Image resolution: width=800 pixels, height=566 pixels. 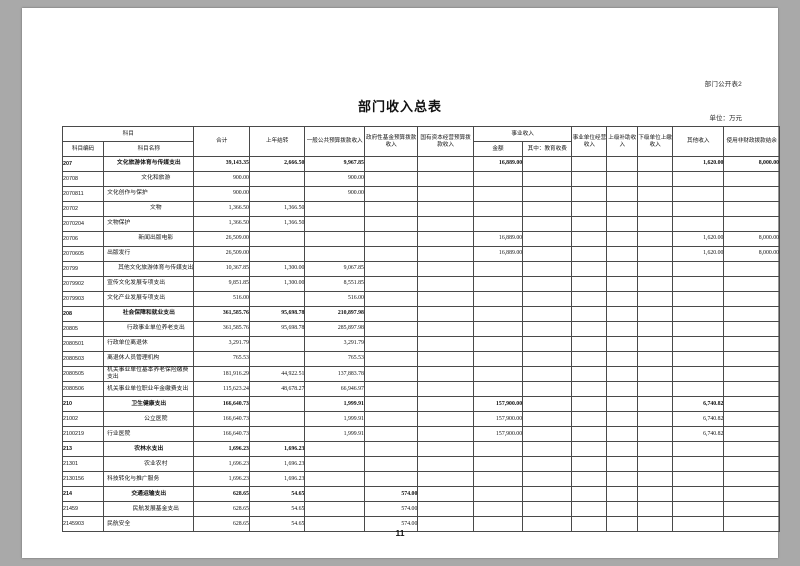 What do you see at coordinates (83, 209) in the screenshot?
I see `cell-subject-code: 20702` at bounding box center [83, 209].